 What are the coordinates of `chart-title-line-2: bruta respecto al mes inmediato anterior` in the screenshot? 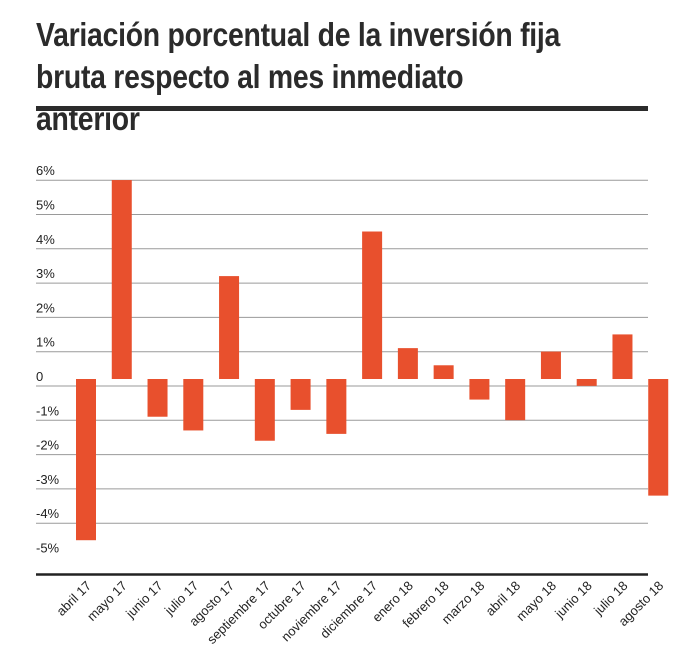 It's located at (250, 97).